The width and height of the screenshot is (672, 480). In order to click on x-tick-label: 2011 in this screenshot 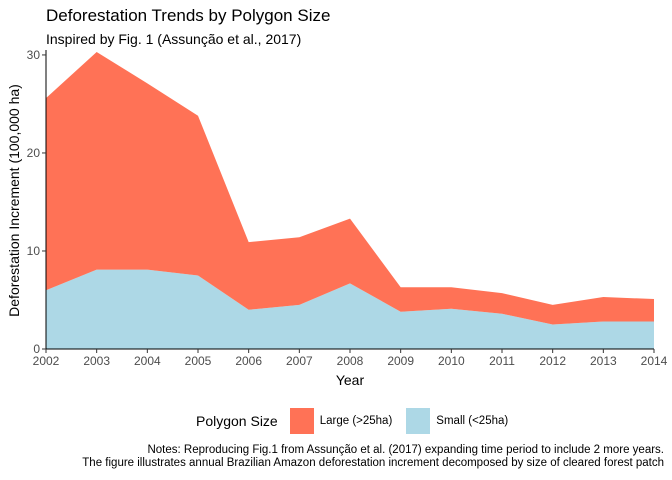, I will do `click(502, 361)`.